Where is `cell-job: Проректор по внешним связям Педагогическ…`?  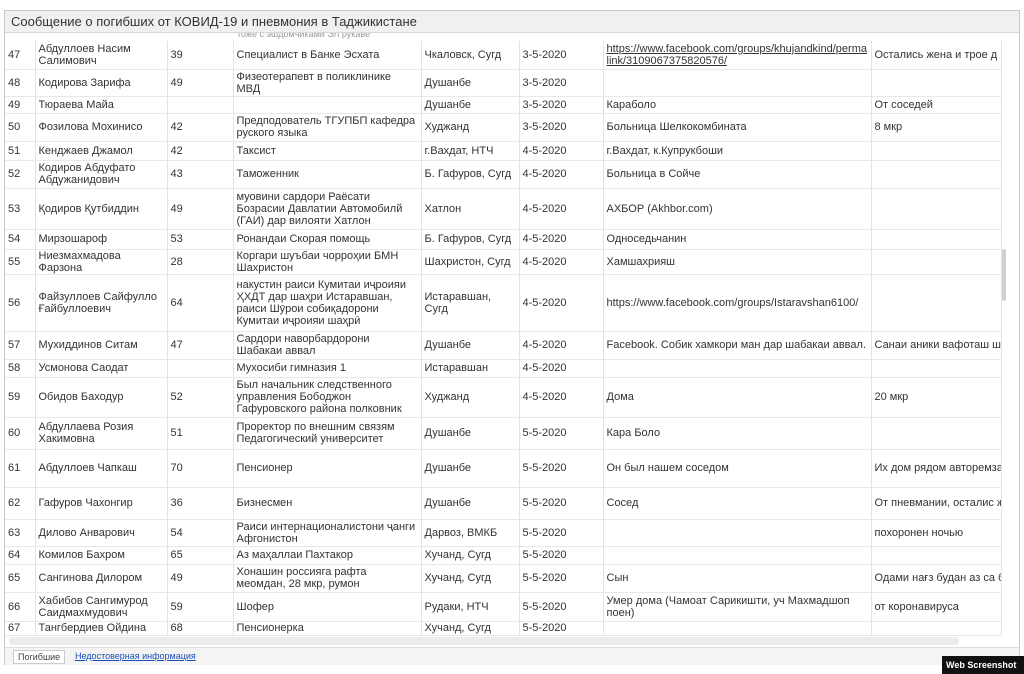 cell-job: Проректор по внешним связям Педагогическ… is located at coordinates (327, 433).